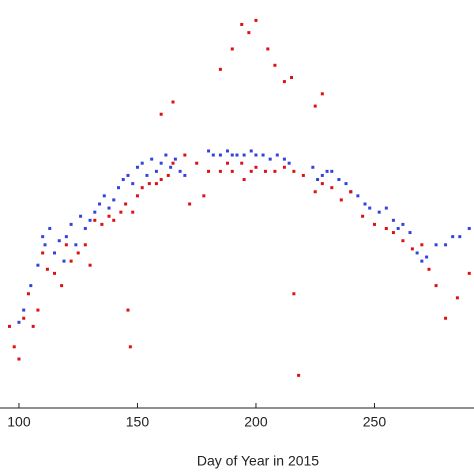 The height and width of the screenshot is (474, 474). I want to click on x-tick-label: 150, so click(138, 422).